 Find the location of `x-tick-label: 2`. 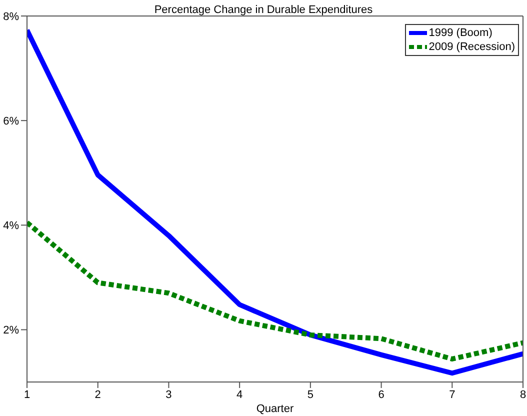

x-tick-label: 2 is located at coordinates (97, 394).